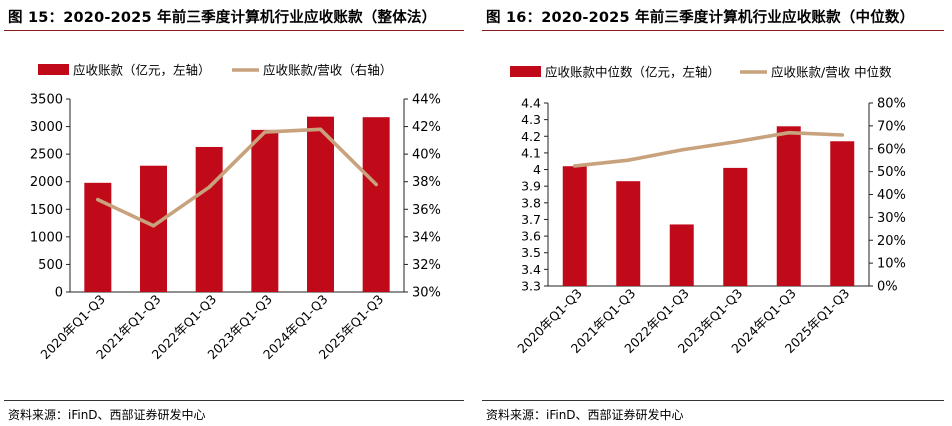 The image size is (952, 426). What do you see at coordinates (531, 186) in the screenshot?
I see `left-tick-label: 3.9` at bounding box center [531, 186].